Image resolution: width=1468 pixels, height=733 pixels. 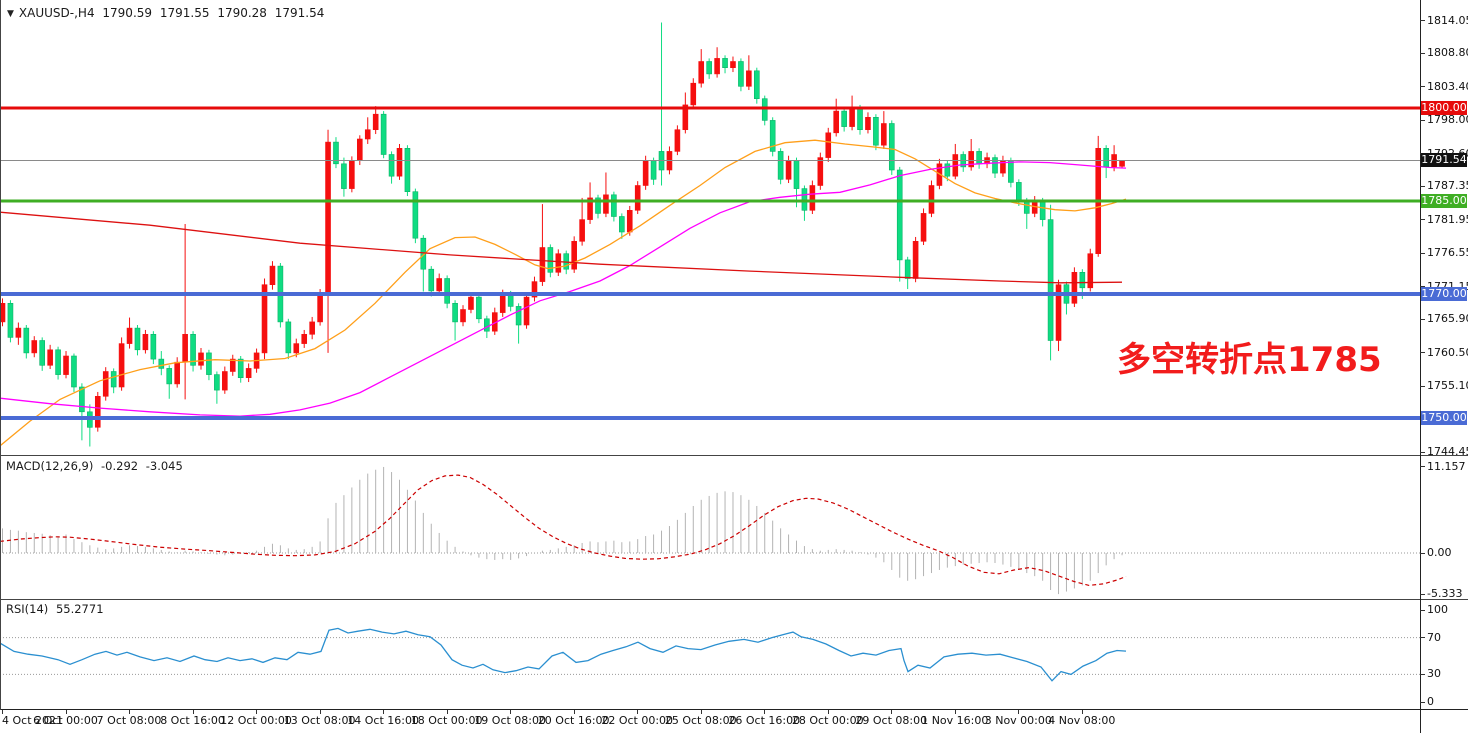 I want to click on rsi-tick-dash, so click(x=1422, y=702).